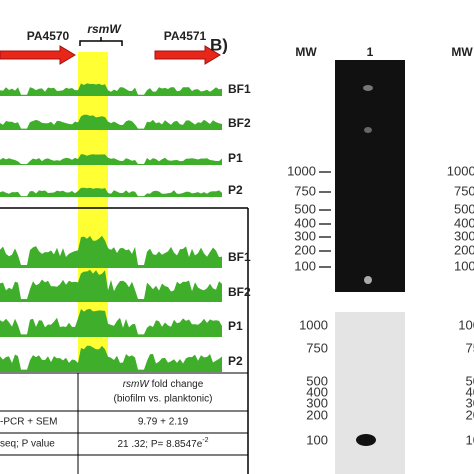  I want to click on marker-label: 20, so click(470, 414).